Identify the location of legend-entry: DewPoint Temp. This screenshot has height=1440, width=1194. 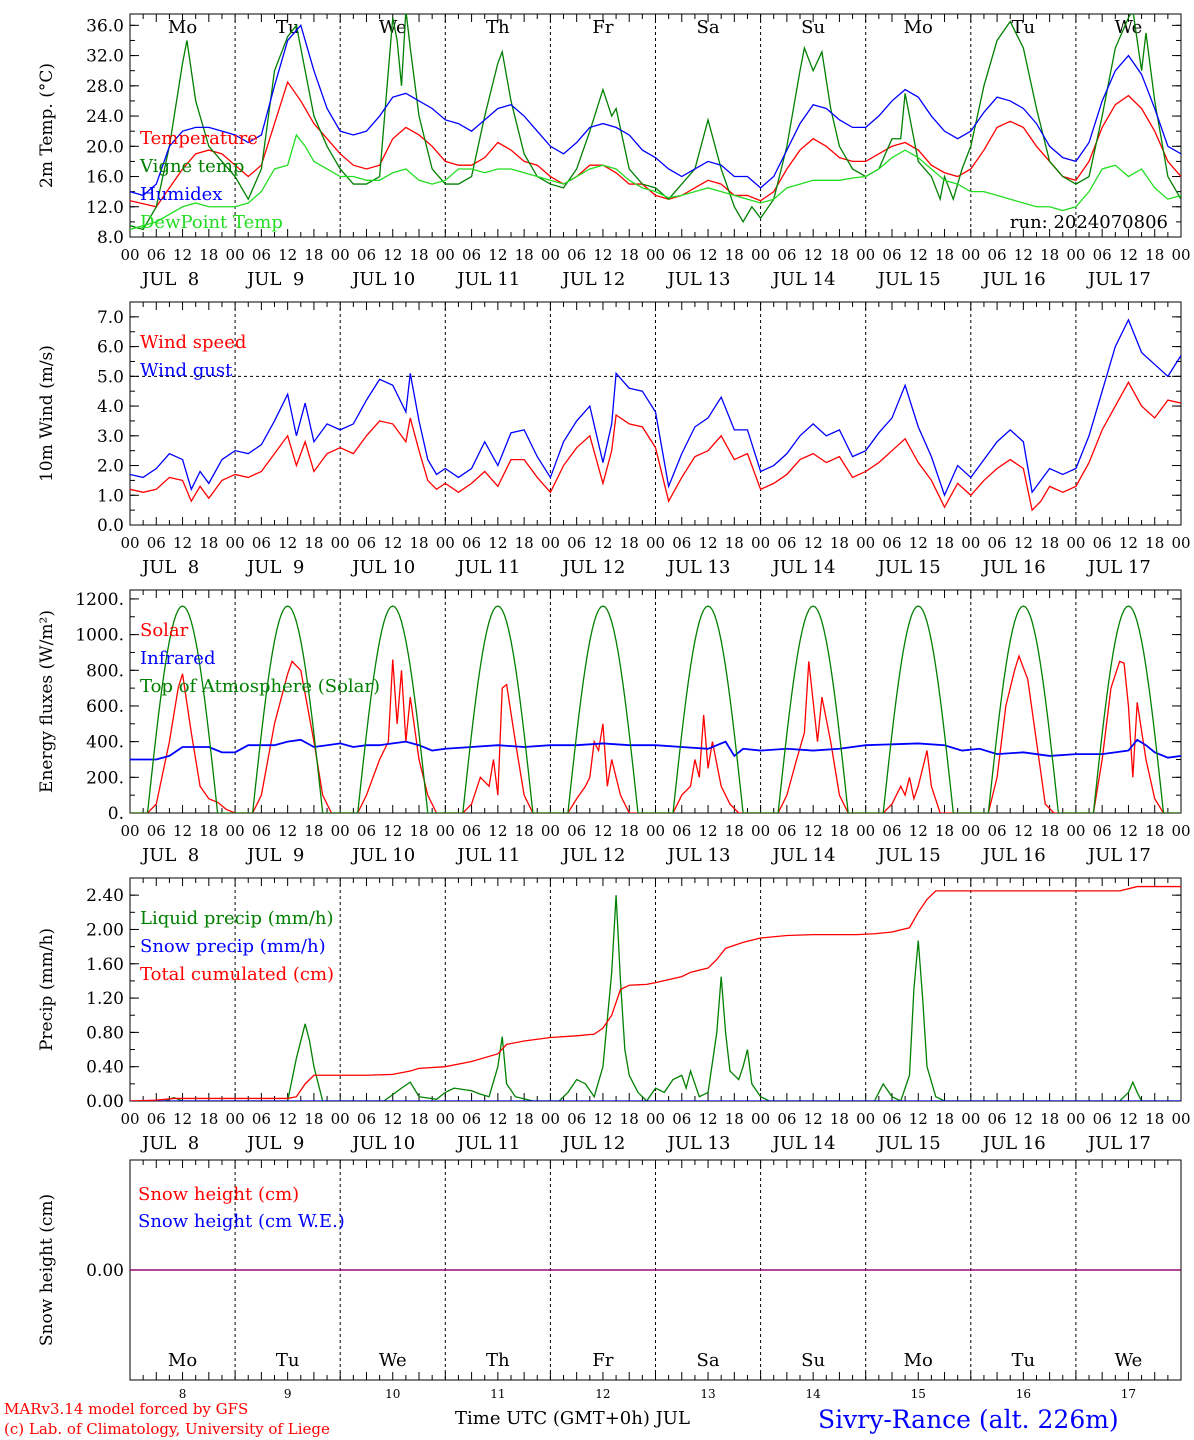
(211, 222).